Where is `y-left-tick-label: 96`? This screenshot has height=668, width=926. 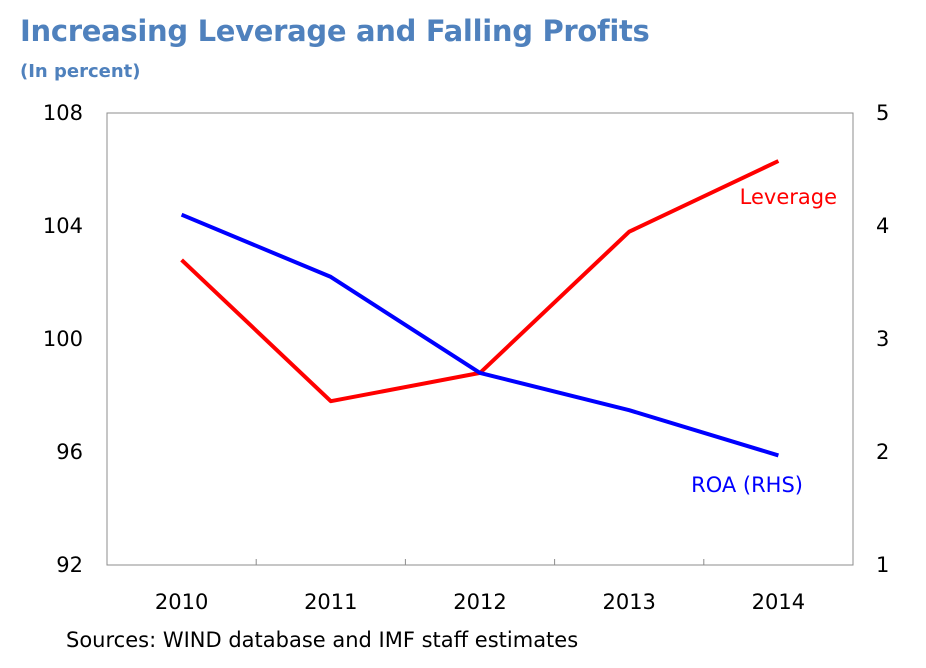
y-left-tick-label: 96 is located at coordinates (69, 452).